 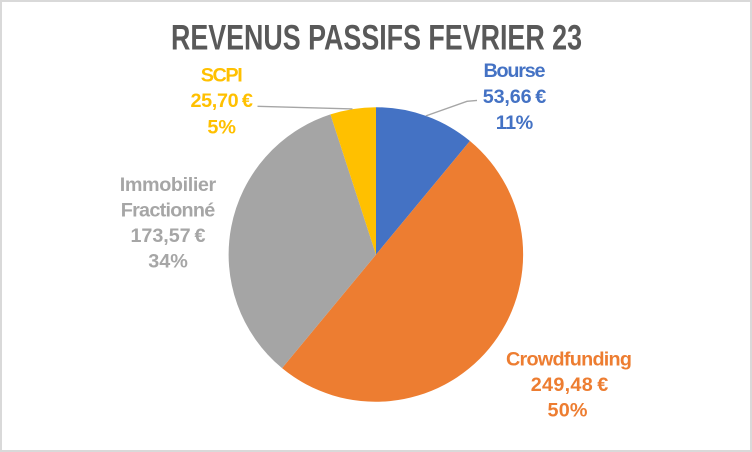 What do you see at coordinates (168, 236) in the screenshot?
I see `svg-text: 173,57 €` at bounding box center [168, 236].